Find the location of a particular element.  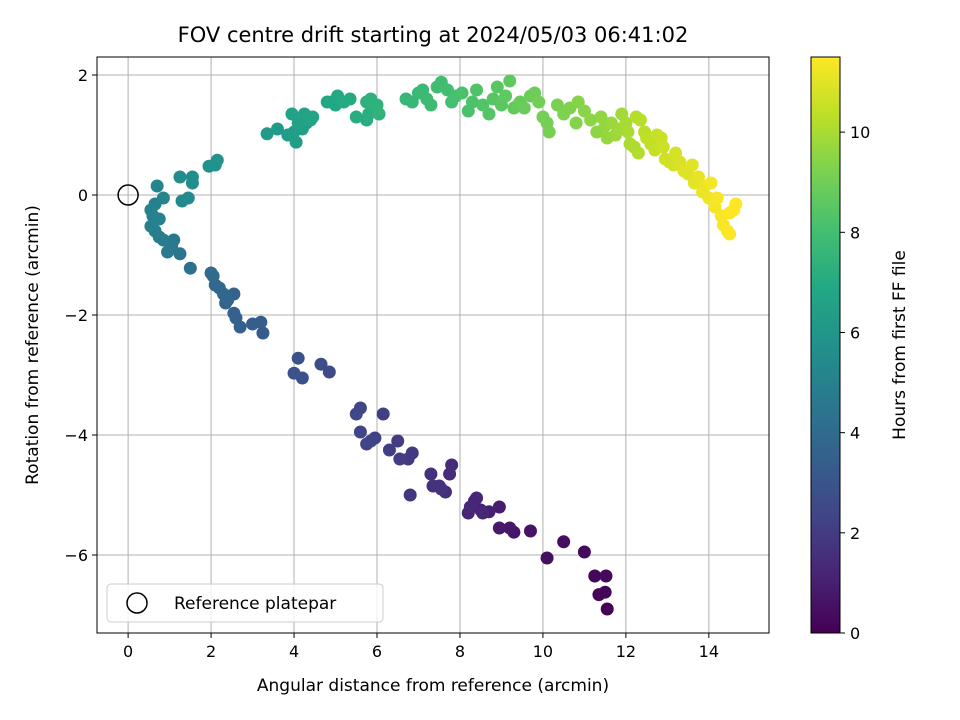

y-tick-label: −2 is located at coordinates (76, 315).